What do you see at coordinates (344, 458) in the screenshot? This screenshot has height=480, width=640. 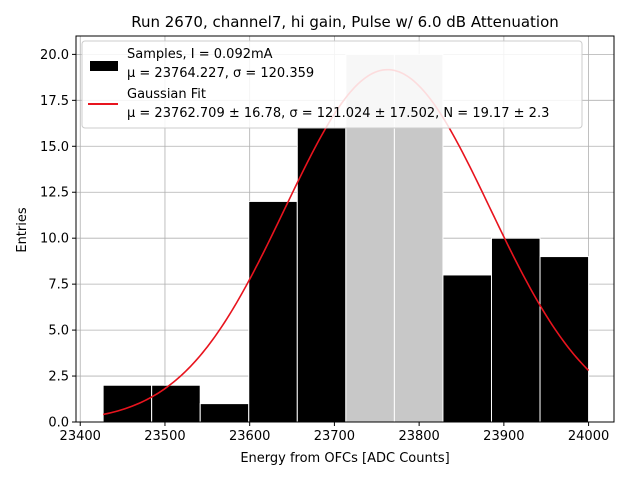 I see `x-axis-label: Energy from OFCs [ADC Counts]` at bounding box center [344, 458].